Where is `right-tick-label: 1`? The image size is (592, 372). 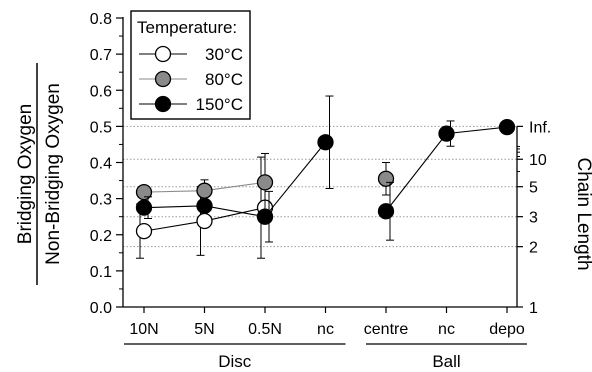 right-tick-label: 1 is located at coordinates (533, 308).